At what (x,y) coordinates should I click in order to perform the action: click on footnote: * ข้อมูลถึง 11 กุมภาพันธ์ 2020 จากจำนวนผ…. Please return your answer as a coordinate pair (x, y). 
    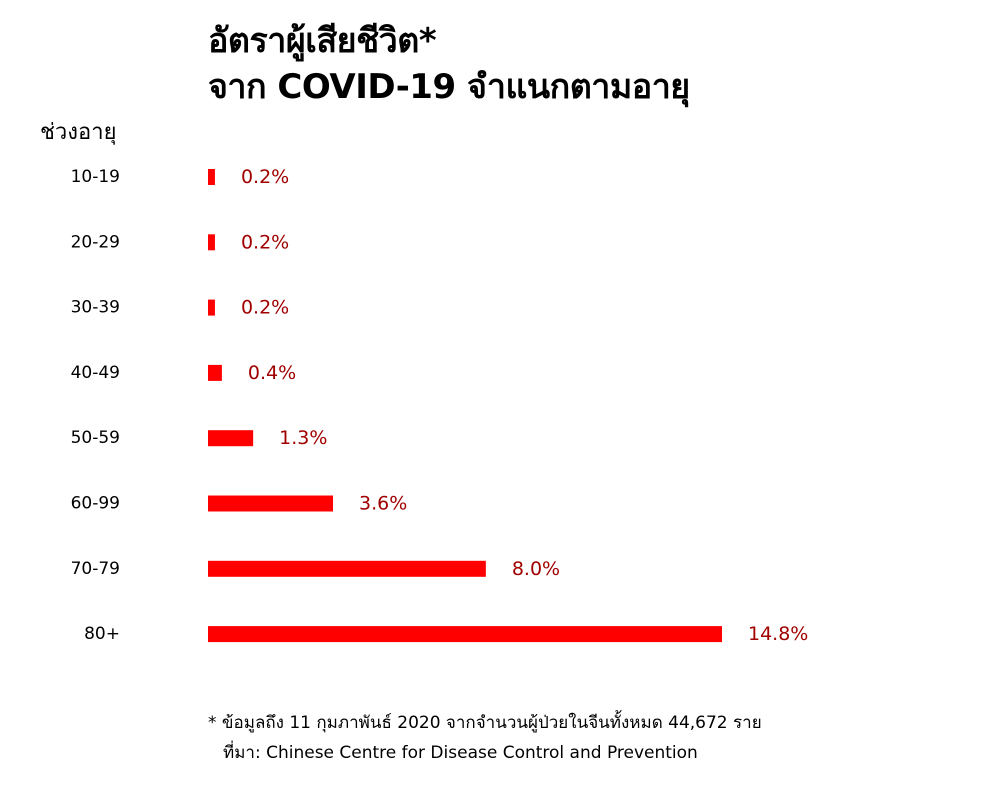
    Looking at the image, I should click on (485, 738).